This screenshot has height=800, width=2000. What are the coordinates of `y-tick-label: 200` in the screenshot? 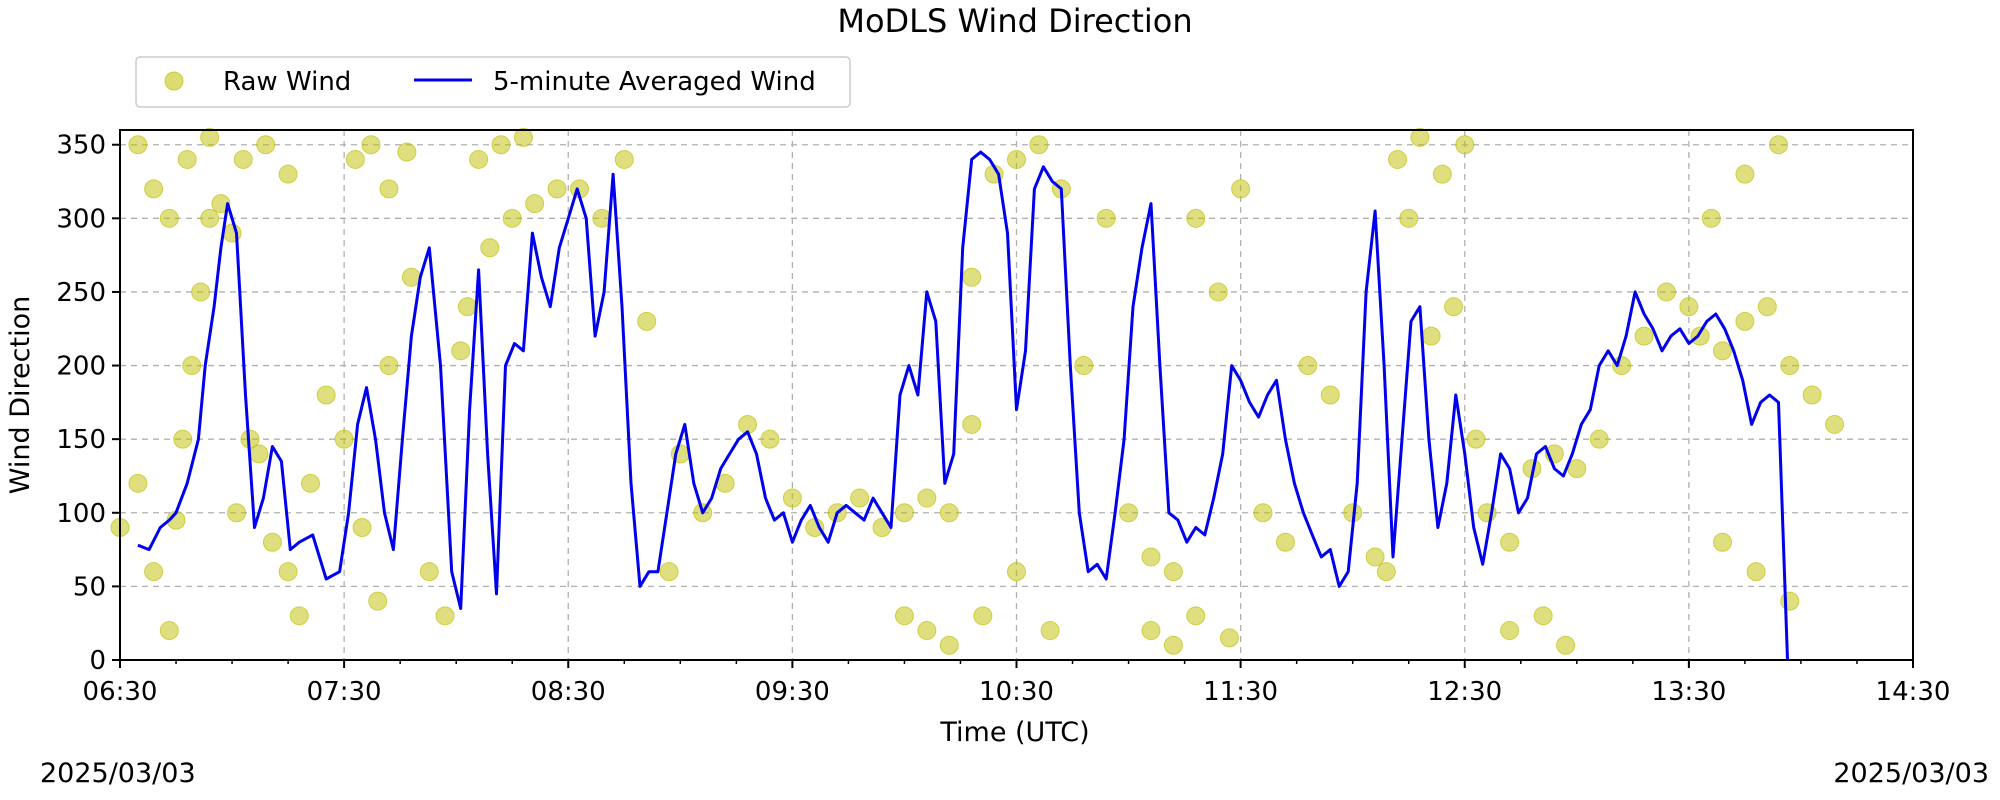 It's located at (81, 367).